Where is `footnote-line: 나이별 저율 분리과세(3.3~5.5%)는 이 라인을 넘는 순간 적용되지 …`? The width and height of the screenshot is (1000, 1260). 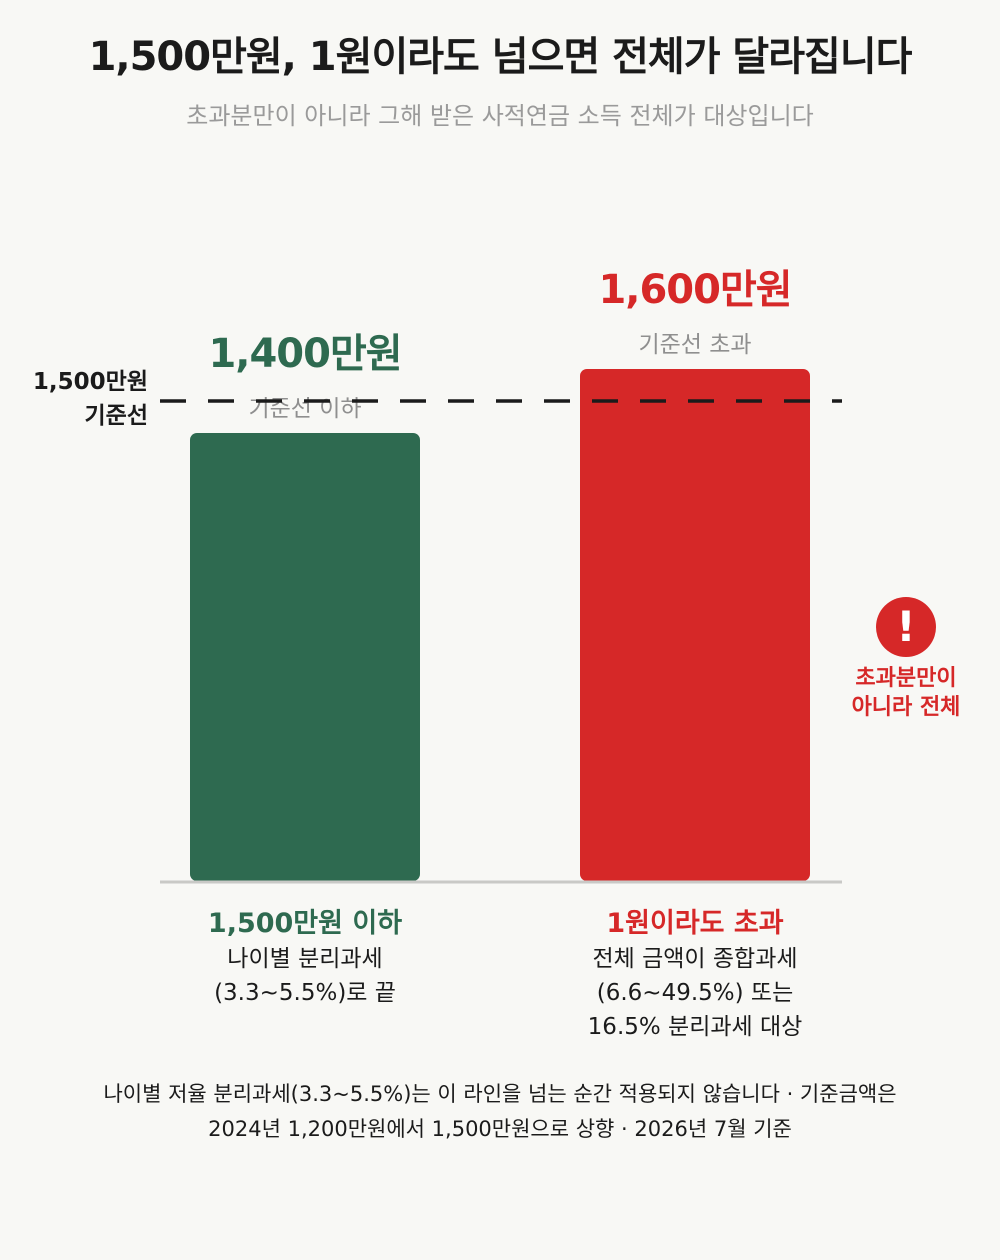
footnote-line: 나이별 저율 분리과세(3.3~5.5%)는 이 라인을 넘는 순간 적용되지 … is located at coordinates (500, 1094).